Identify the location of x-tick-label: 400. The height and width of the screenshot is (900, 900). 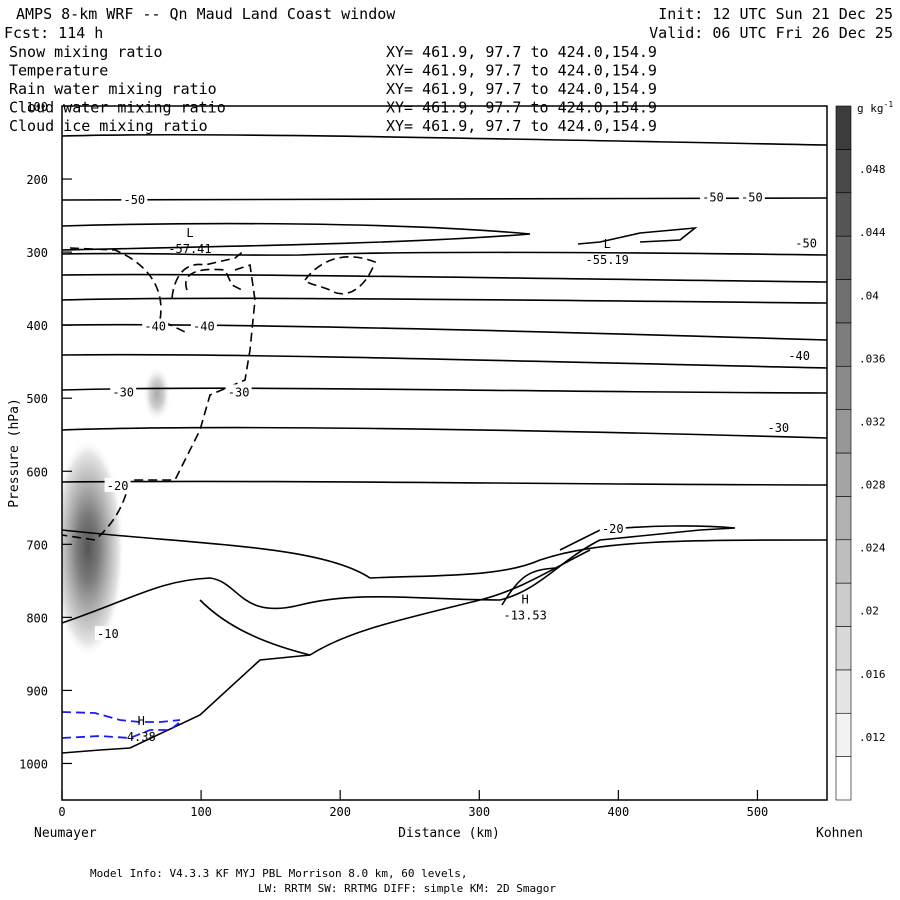
(619, 812).